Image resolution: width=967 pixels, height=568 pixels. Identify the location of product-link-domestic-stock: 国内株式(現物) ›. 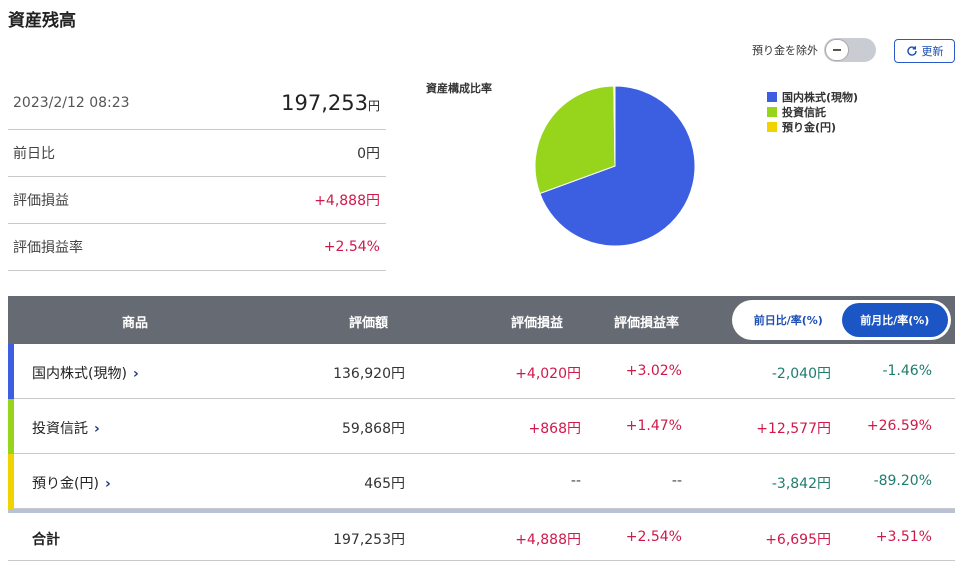
(85, 374).